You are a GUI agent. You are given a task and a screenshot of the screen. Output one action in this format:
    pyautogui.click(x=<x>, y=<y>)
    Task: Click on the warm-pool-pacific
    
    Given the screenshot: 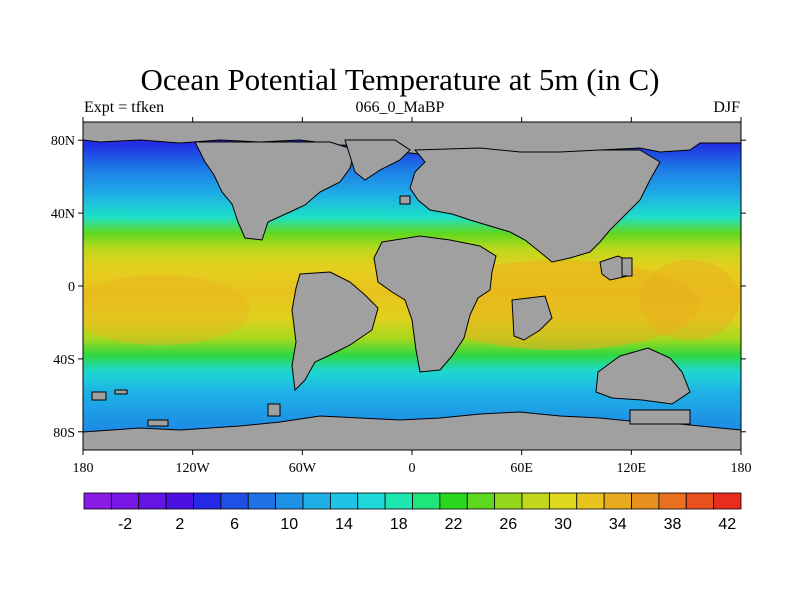 What is the action you would take?
    pyautogui.click(x=166, y=310)
    